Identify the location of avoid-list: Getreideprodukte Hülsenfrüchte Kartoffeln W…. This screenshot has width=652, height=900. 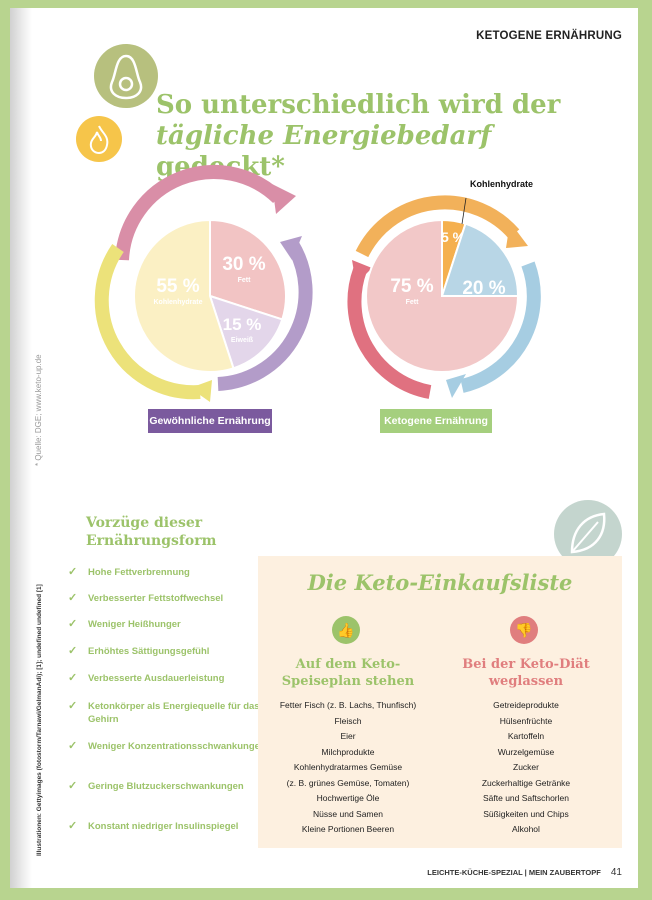
(526, 768).